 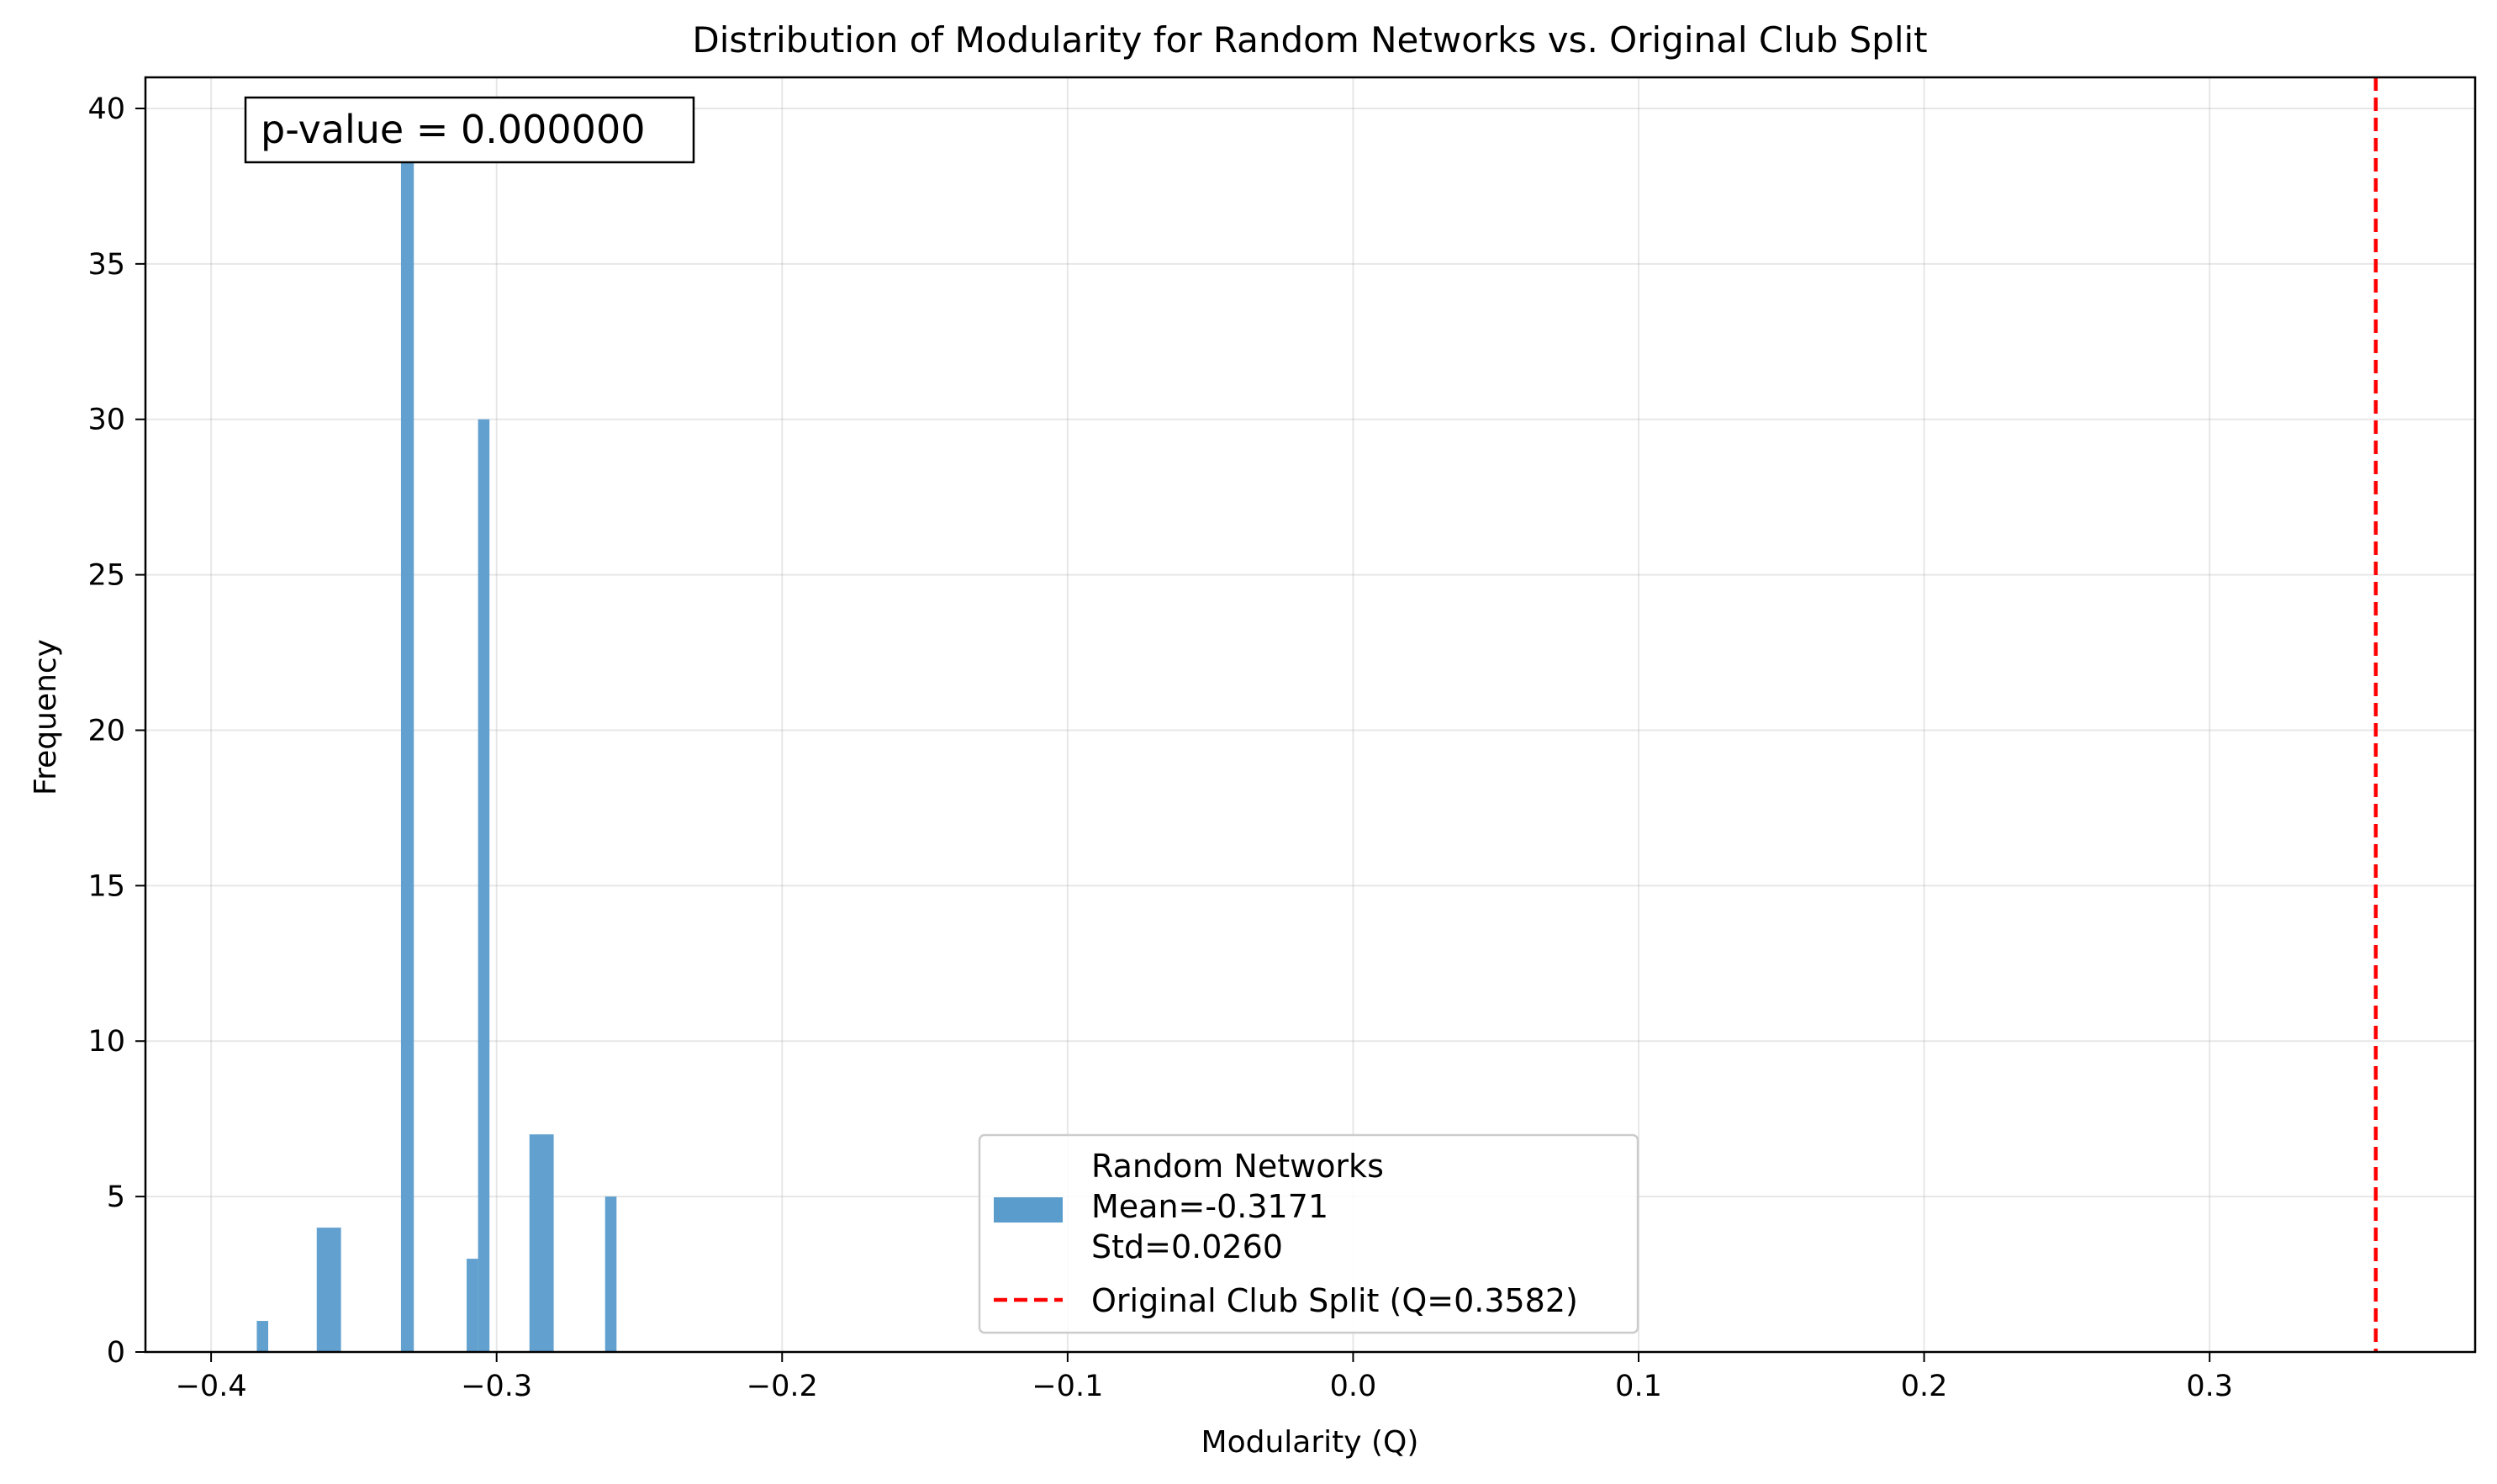 What do you see at coordinates (437, 746) in the screenshot?
I see `histogram-bars` at bounding box center [437, 746].